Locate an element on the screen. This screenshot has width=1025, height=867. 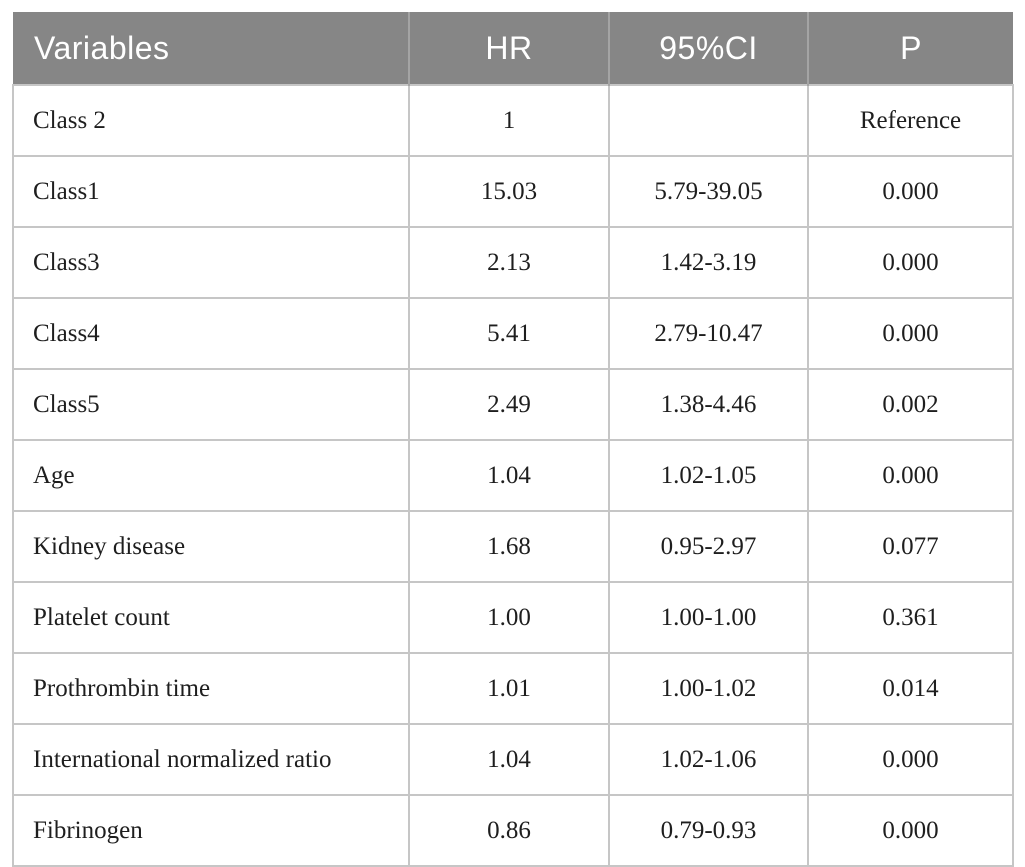
cell-variable: Class4 is located at coordinates (211, 333).